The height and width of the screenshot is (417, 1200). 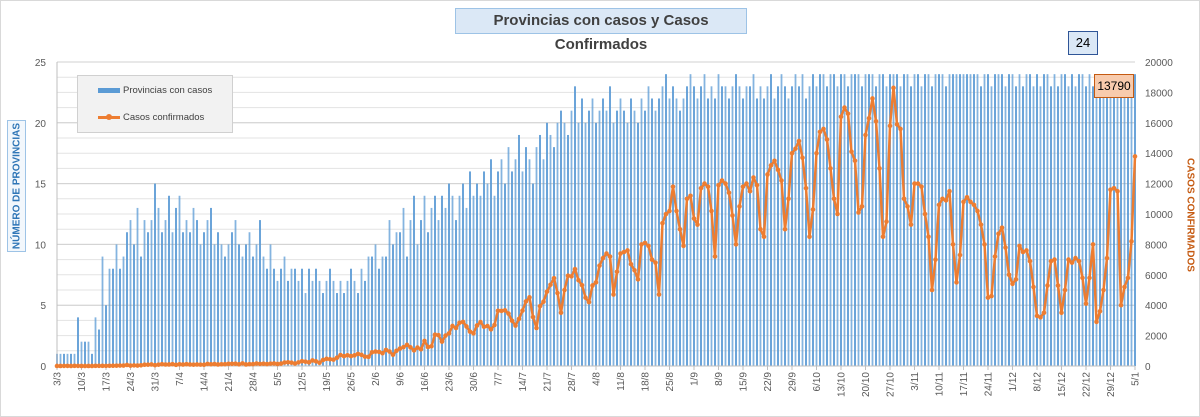 What do you see at coordinates (695, 379) in the screenshot?
I see `x-tick-label: 1/9` at bounding box center [695, 379].